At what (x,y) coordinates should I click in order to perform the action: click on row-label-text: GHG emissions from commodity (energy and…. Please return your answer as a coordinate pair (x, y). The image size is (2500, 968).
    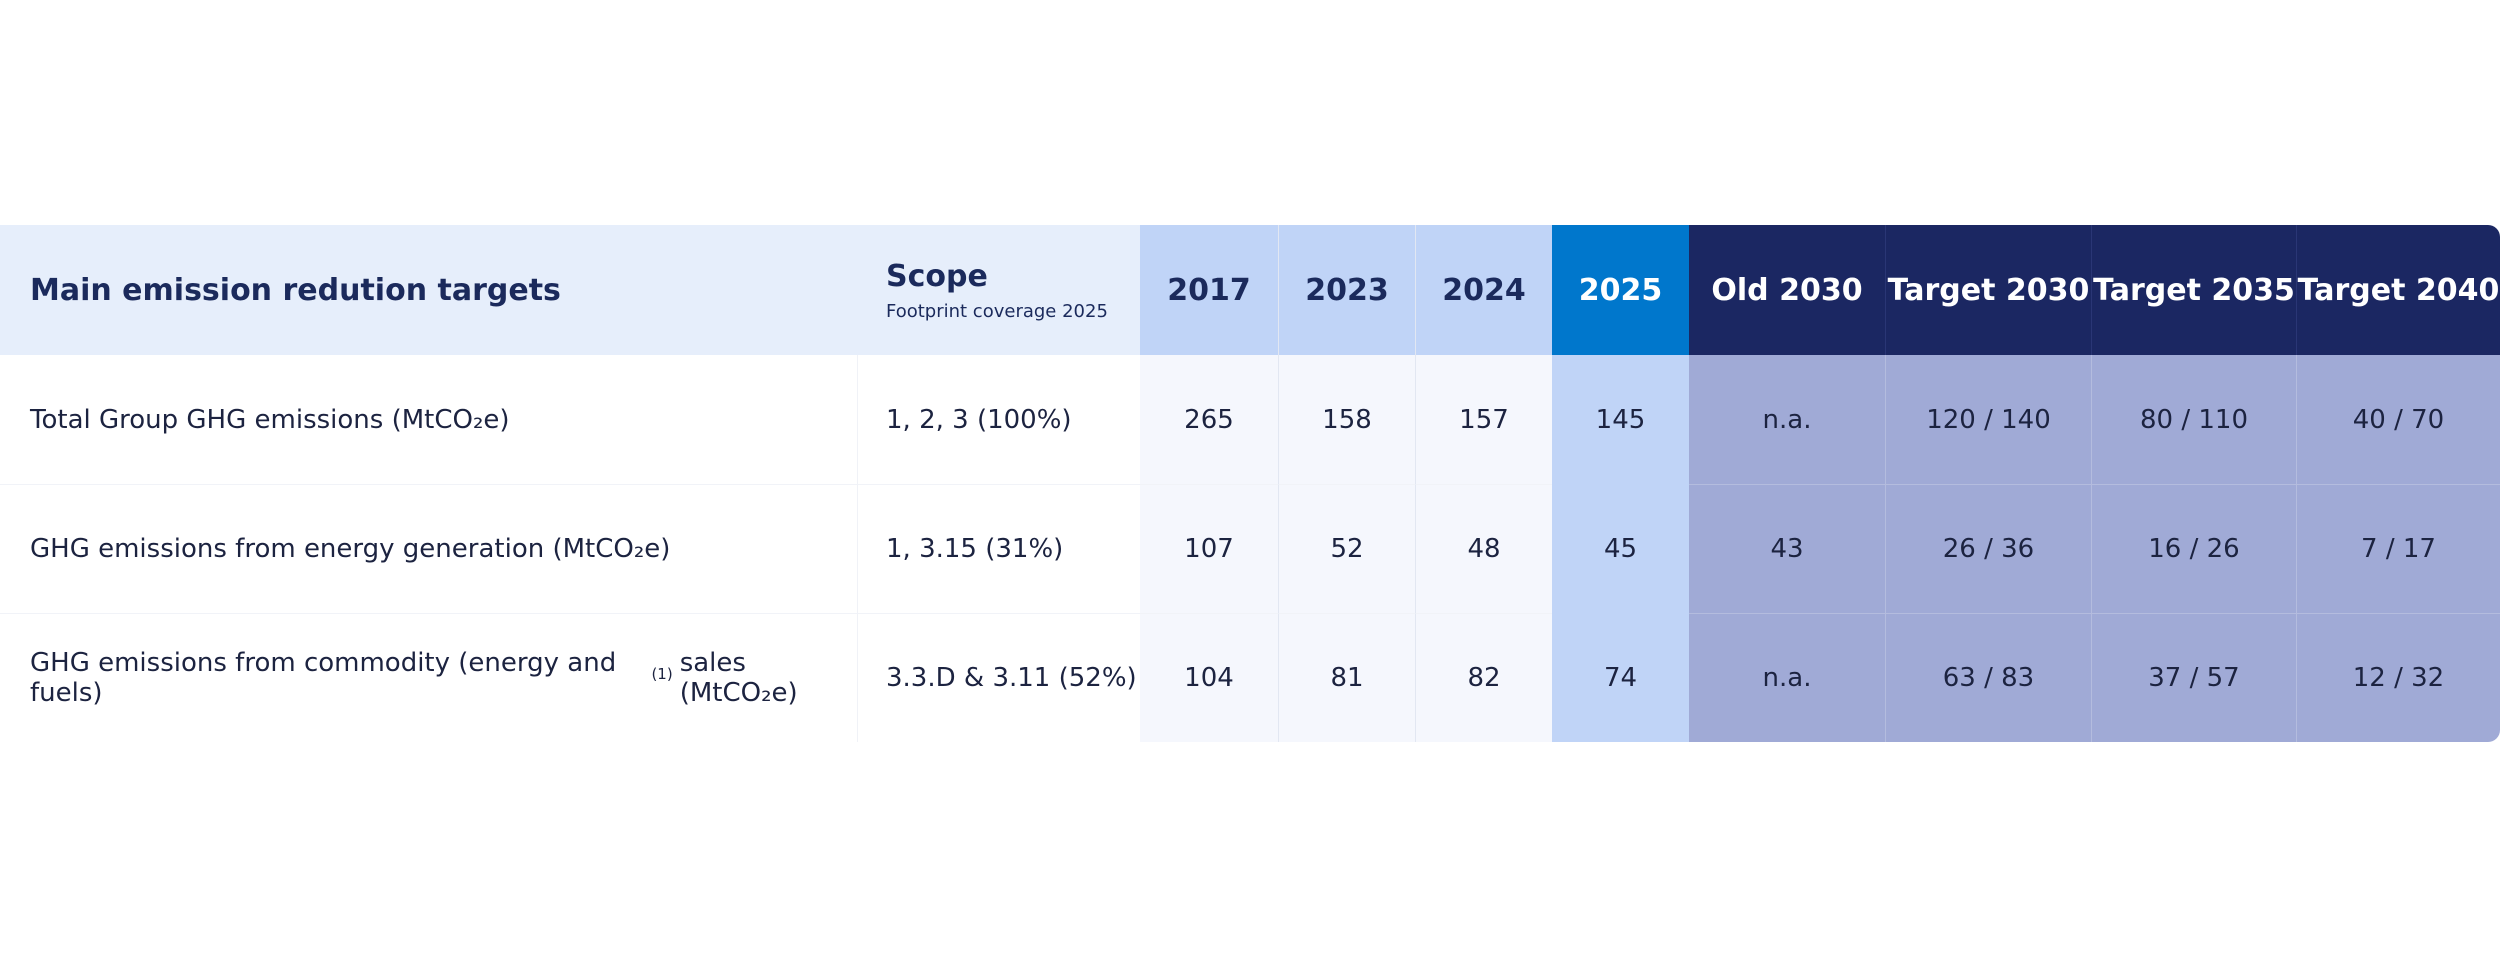
    Looking at the image, I should click on (323, 678).